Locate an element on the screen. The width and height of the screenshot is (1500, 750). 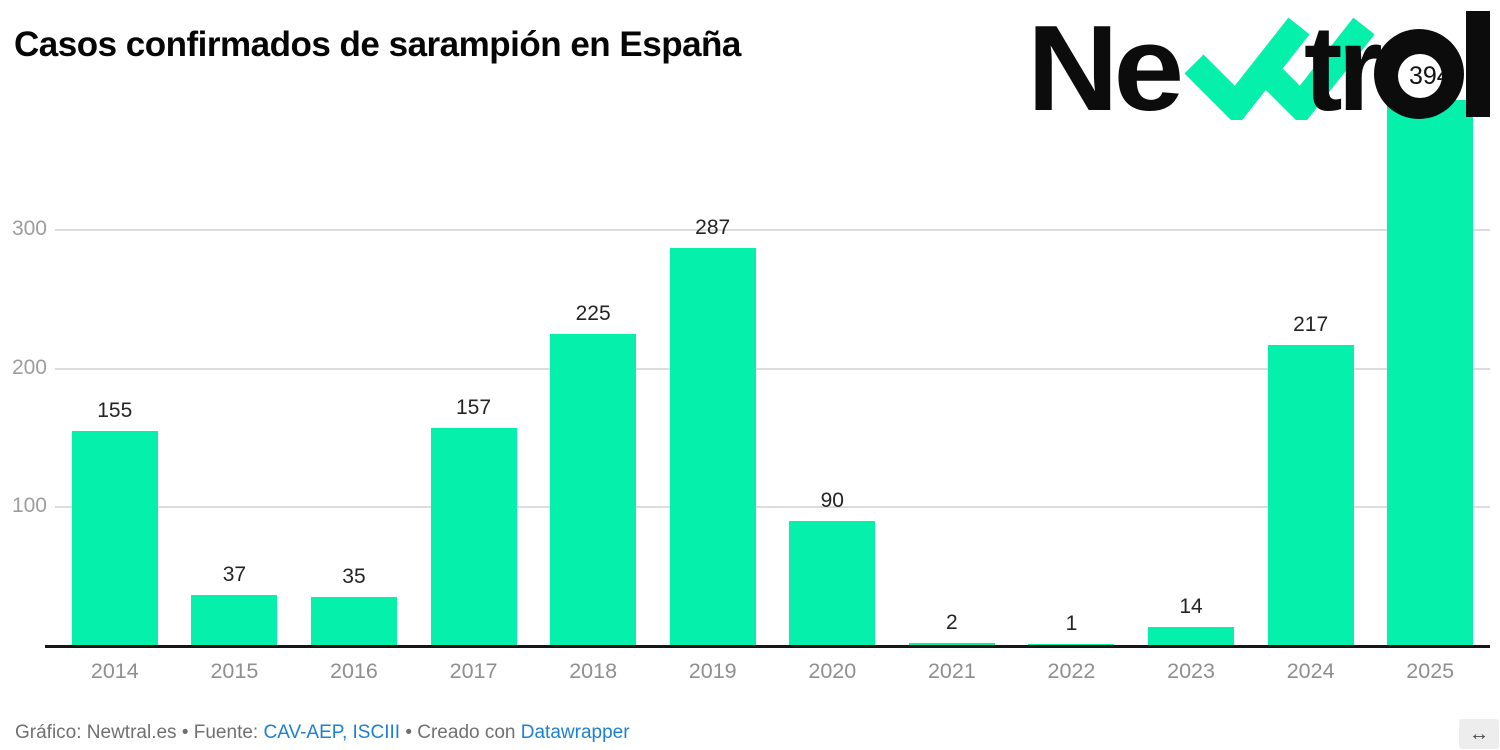
bar-value-label-2014: 155 is located at coordinates (115, 410).